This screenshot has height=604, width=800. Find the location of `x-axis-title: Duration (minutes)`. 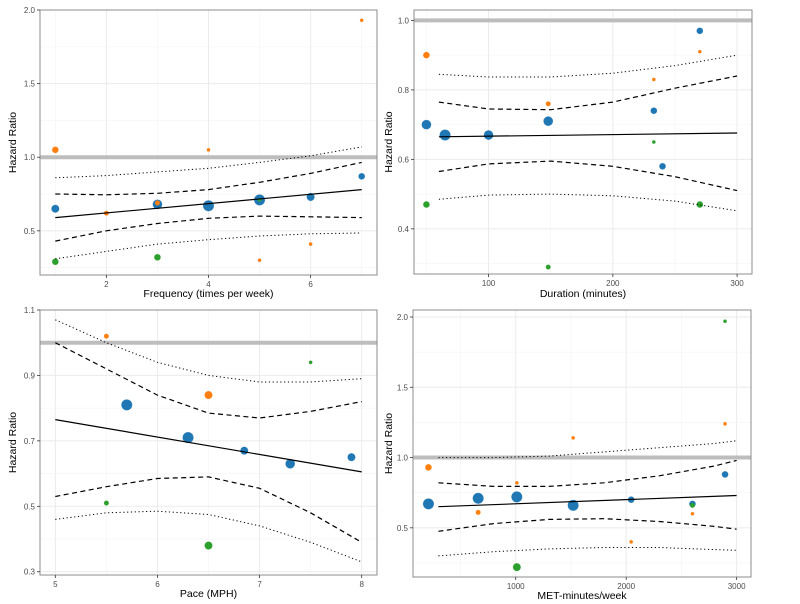

x-axis-title: Duration (minutes) is located at coordinates (583, 294).